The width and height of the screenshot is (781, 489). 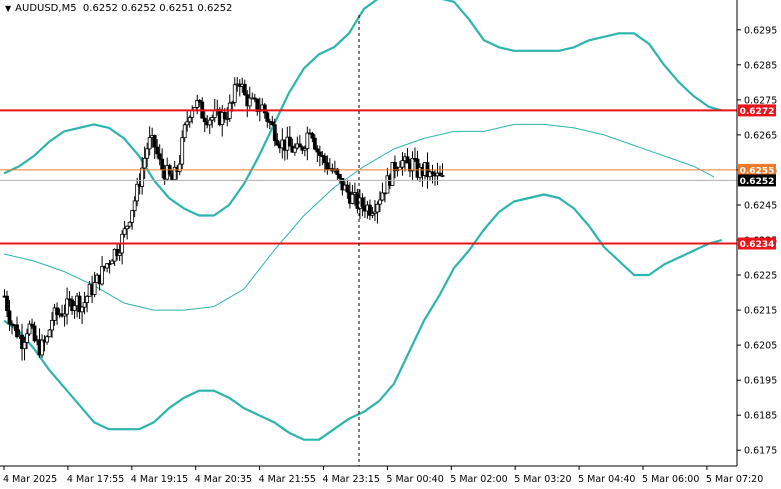 What do you see at coordinates (760, 100) in the screenshot?
I see `y-tick-label: 0.6275` at bounding box center [760, 100].